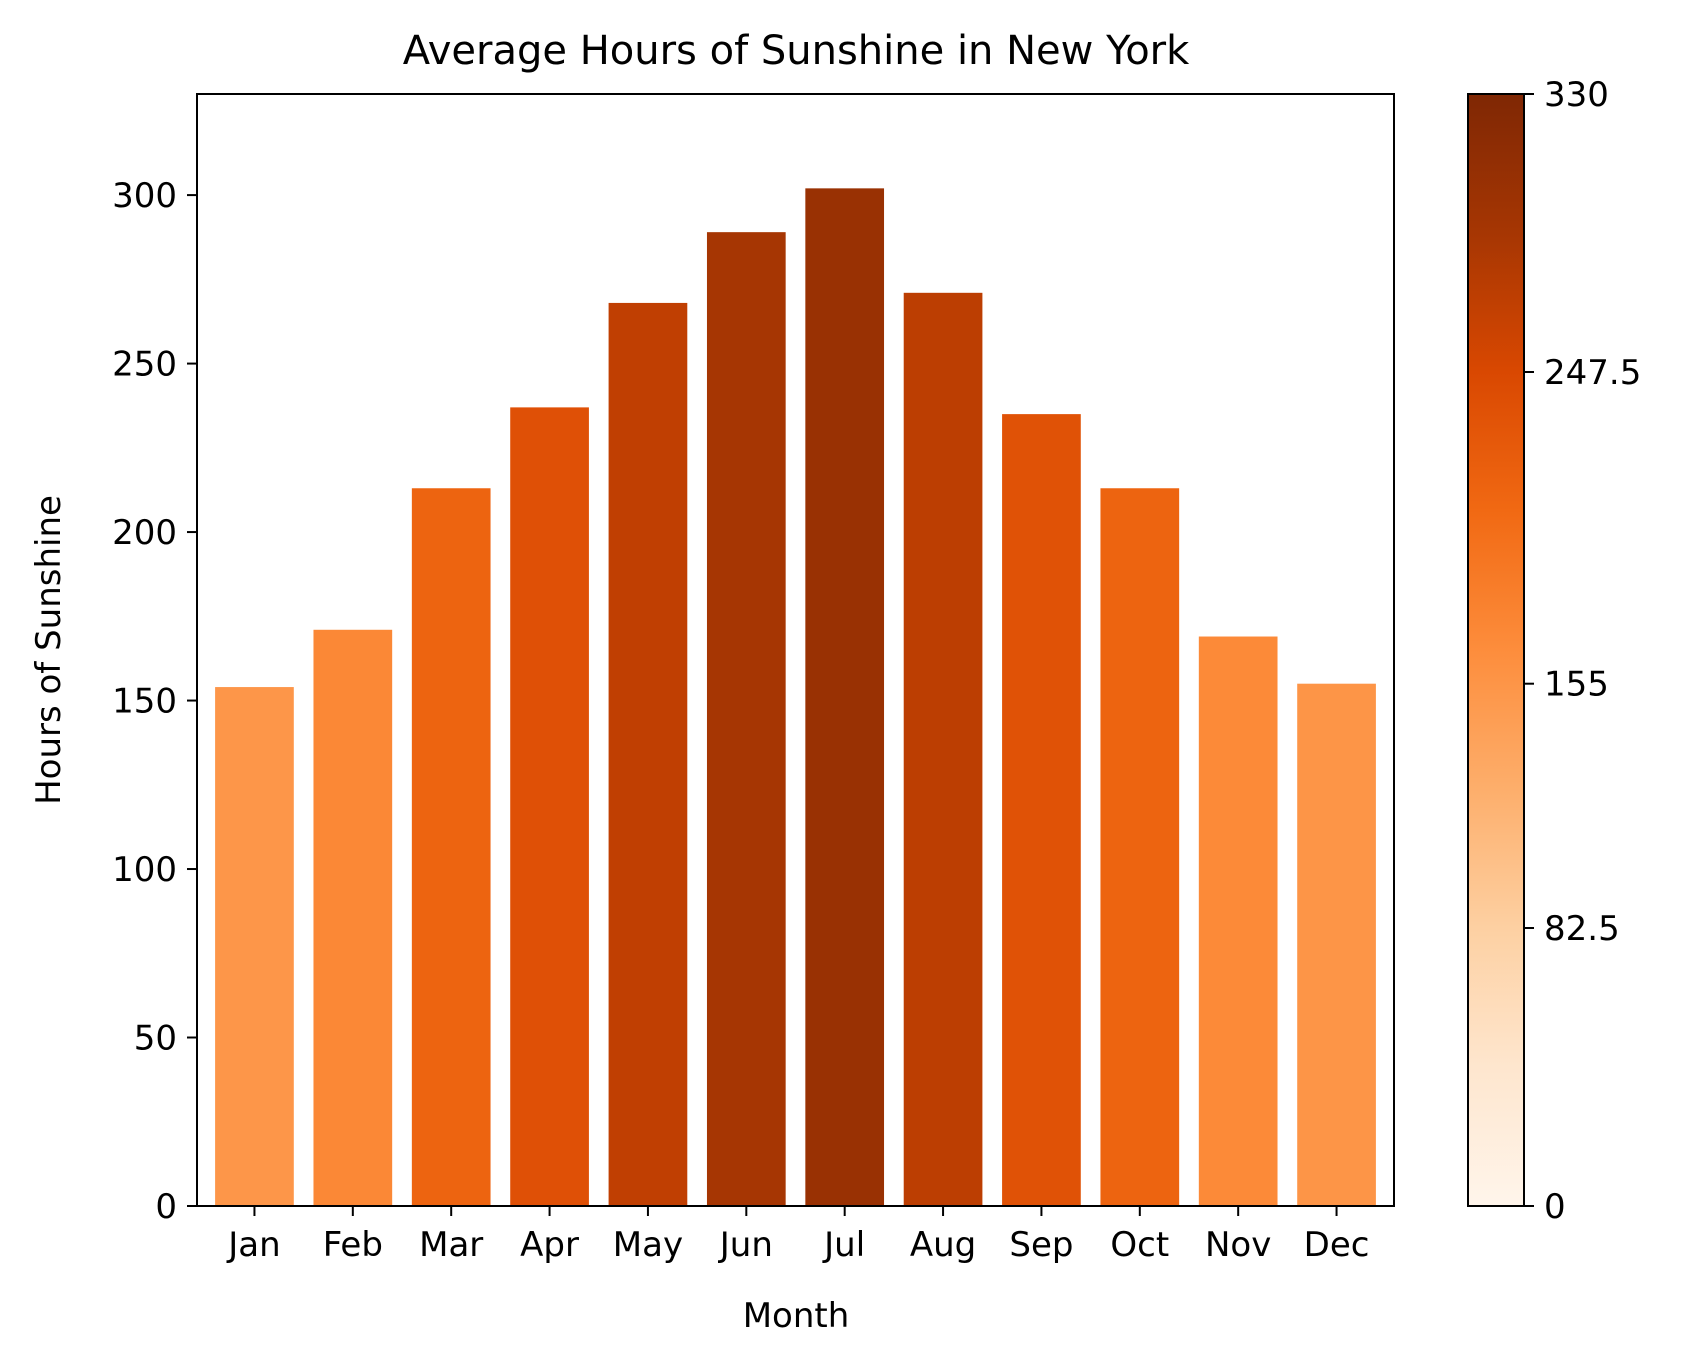  I want to click on bar-jan, so click(254, 946).